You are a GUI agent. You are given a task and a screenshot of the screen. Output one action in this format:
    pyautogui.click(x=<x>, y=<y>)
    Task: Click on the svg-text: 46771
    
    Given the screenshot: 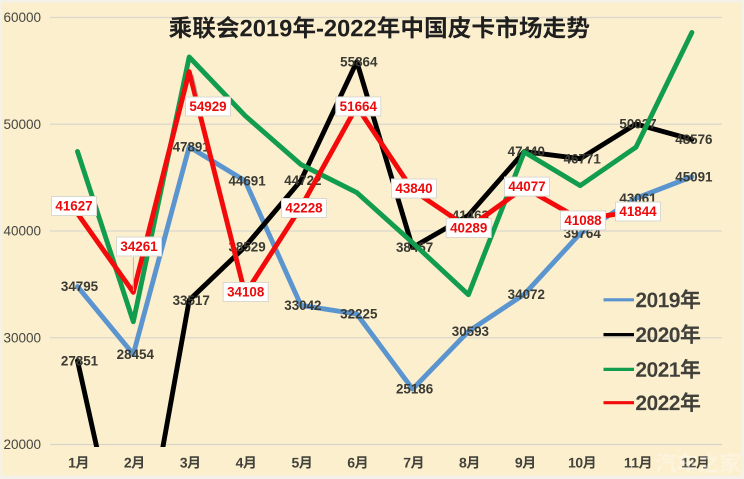 What is the action you would take?
    pyautogui.click(x=583, y=158)
    